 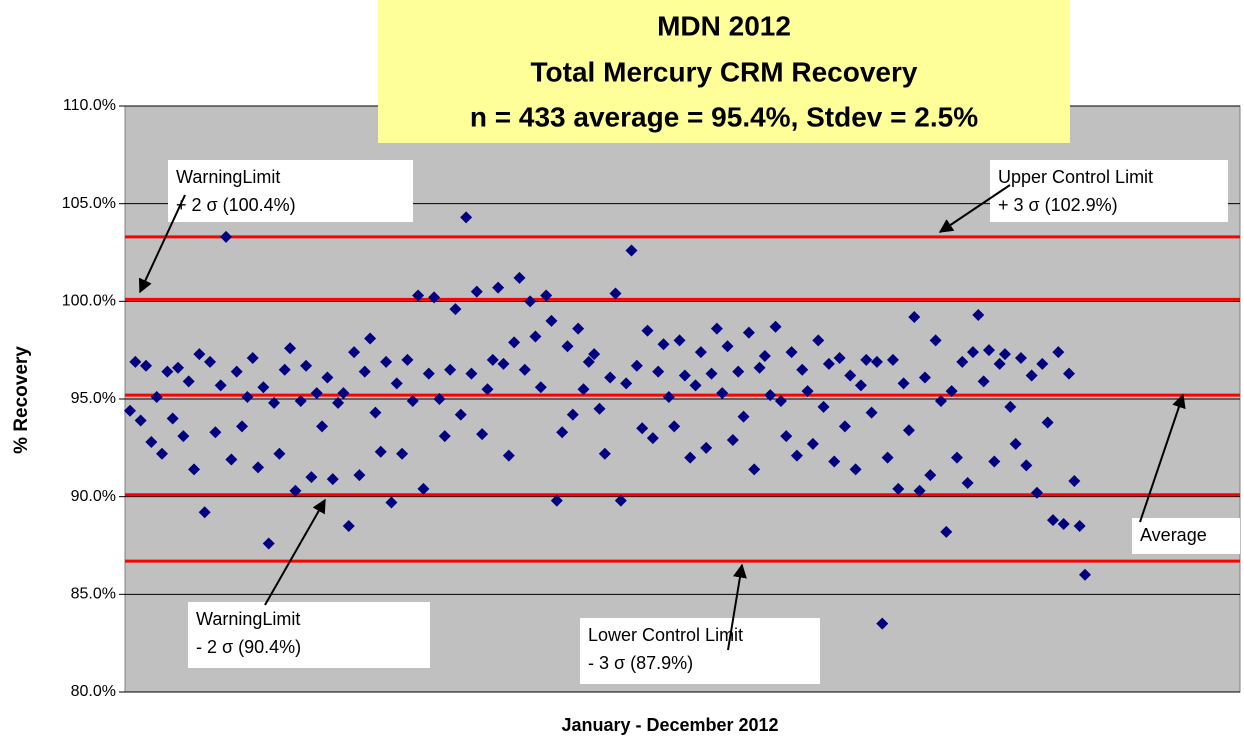 What do you see at coordinates (93, 594) in the screenshot?
I see `y-tick-label: 85.0%` at bounding box center [93, 594].